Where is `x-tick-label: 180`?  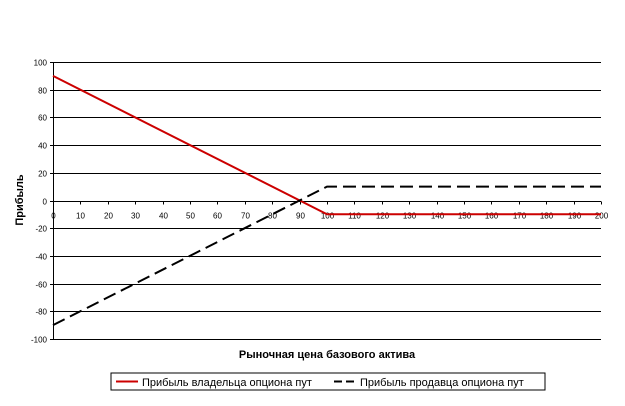
x-tick-label: 180 is located at coordinates (547, 216).